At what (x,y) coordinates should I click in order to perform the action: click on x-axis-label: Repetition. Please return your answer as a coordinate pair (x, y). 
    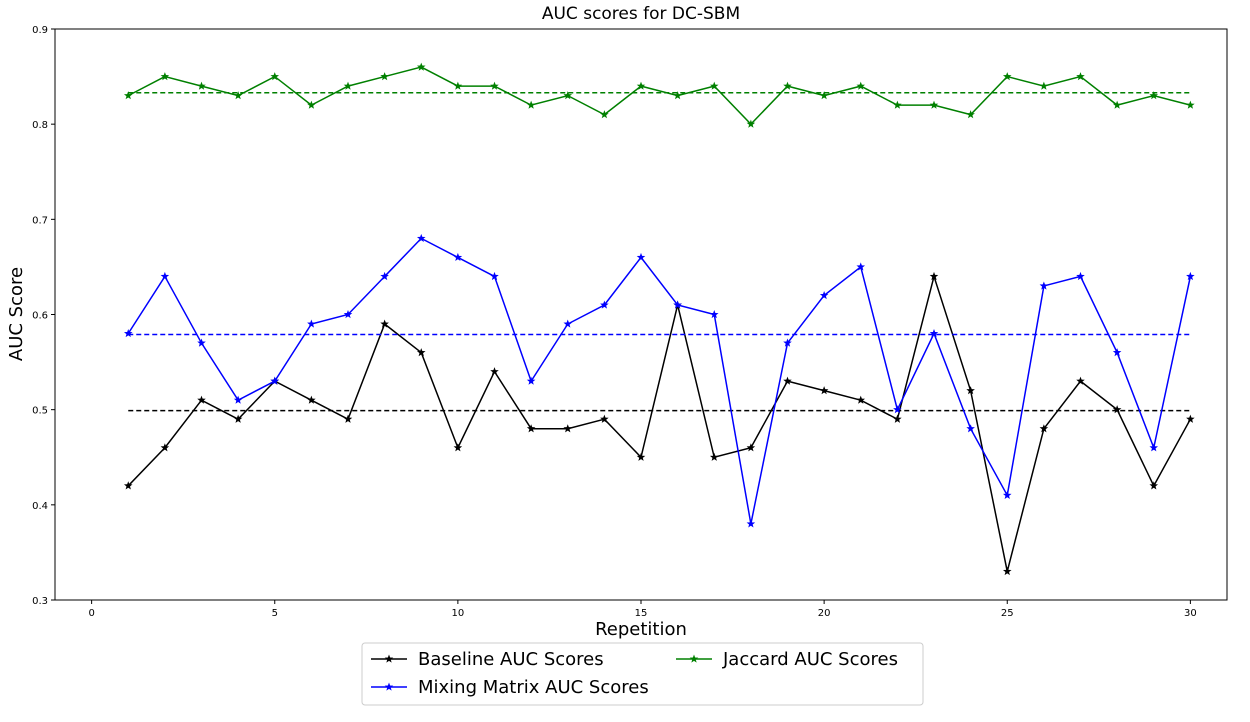
    Looking at the image, I should click on (641, 629).